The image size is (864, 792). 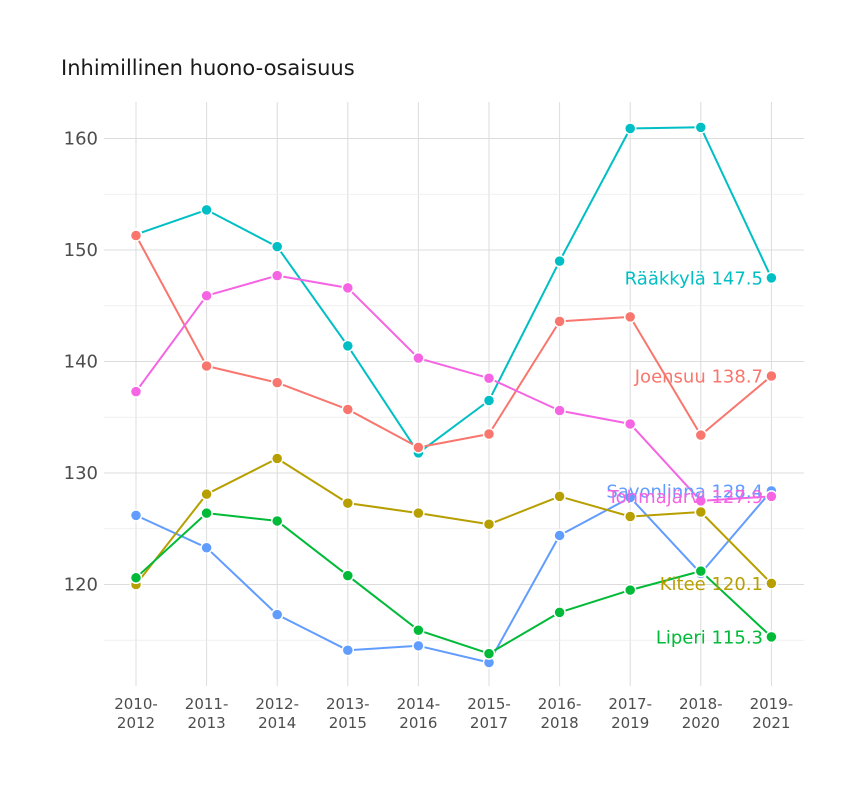 I want to click on series-end-label: Tohmajärvi 127.9, so click(x=685, y=497).